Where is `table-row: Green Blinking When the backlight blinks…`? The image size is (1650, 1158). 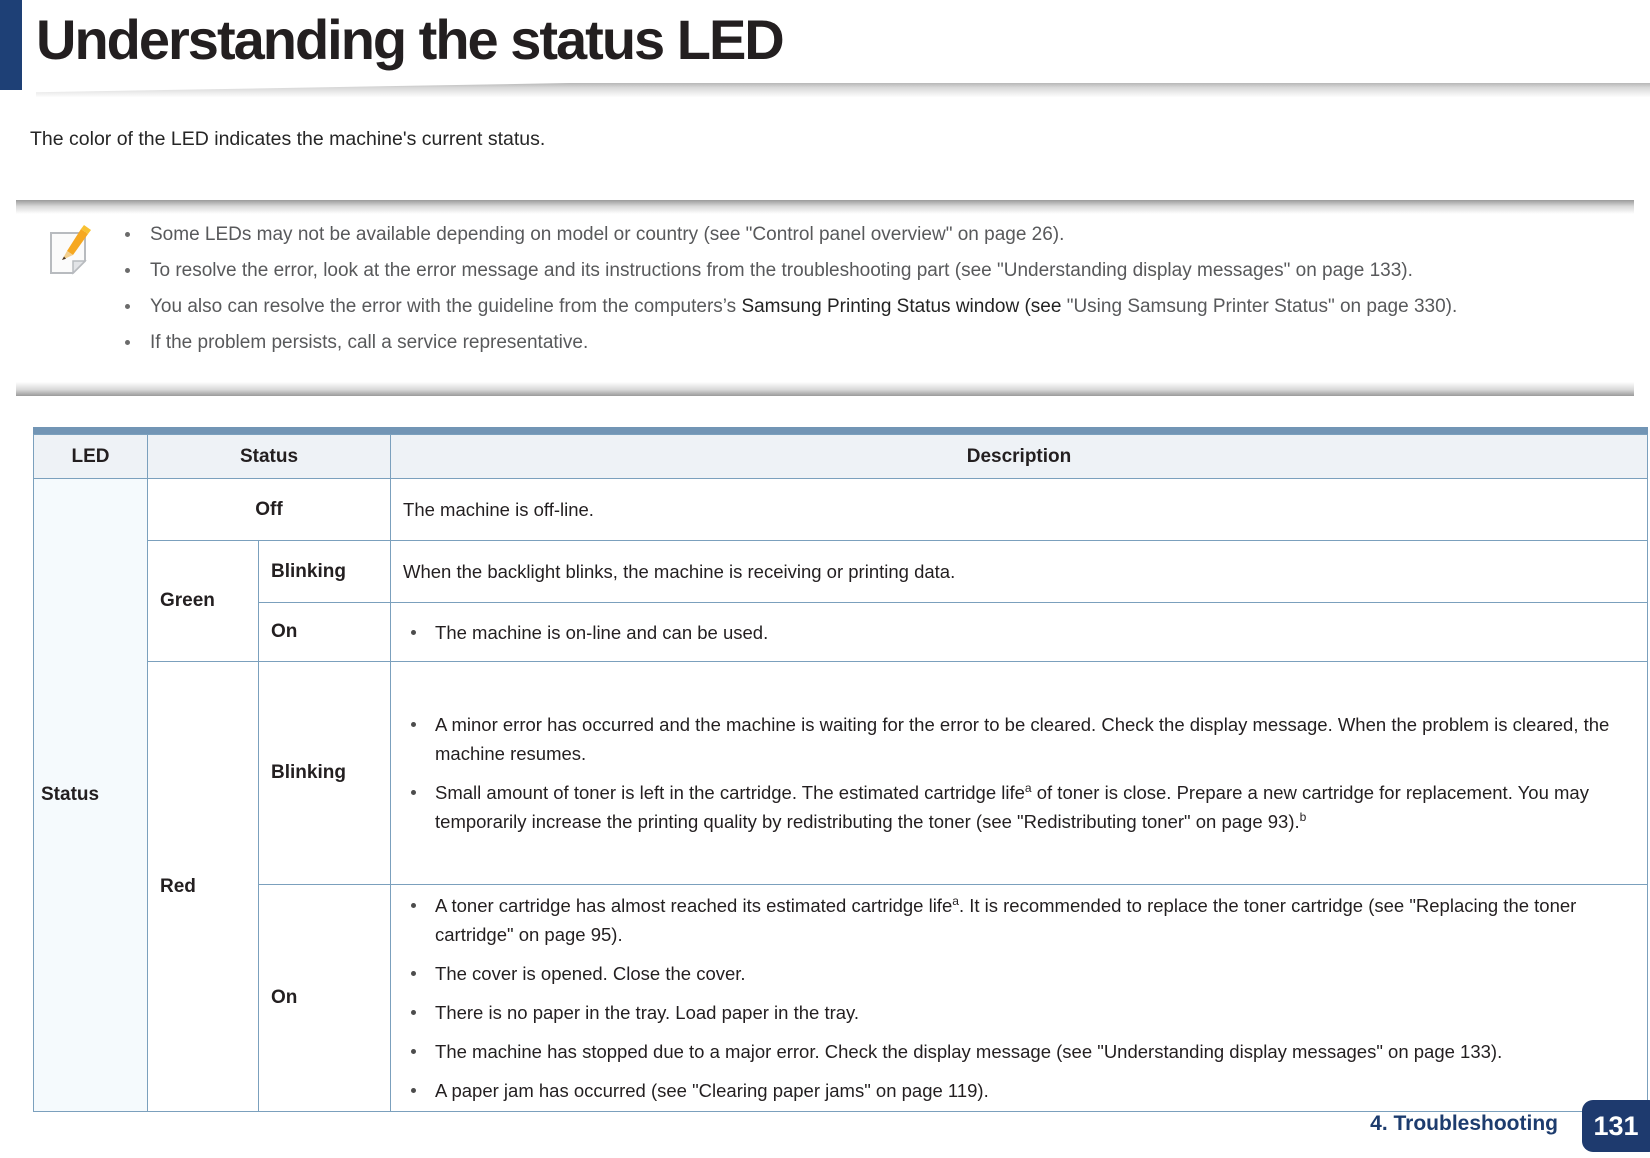 table-row: Green Blinking When the backlight blinks… is located at coordinates (841, 601).